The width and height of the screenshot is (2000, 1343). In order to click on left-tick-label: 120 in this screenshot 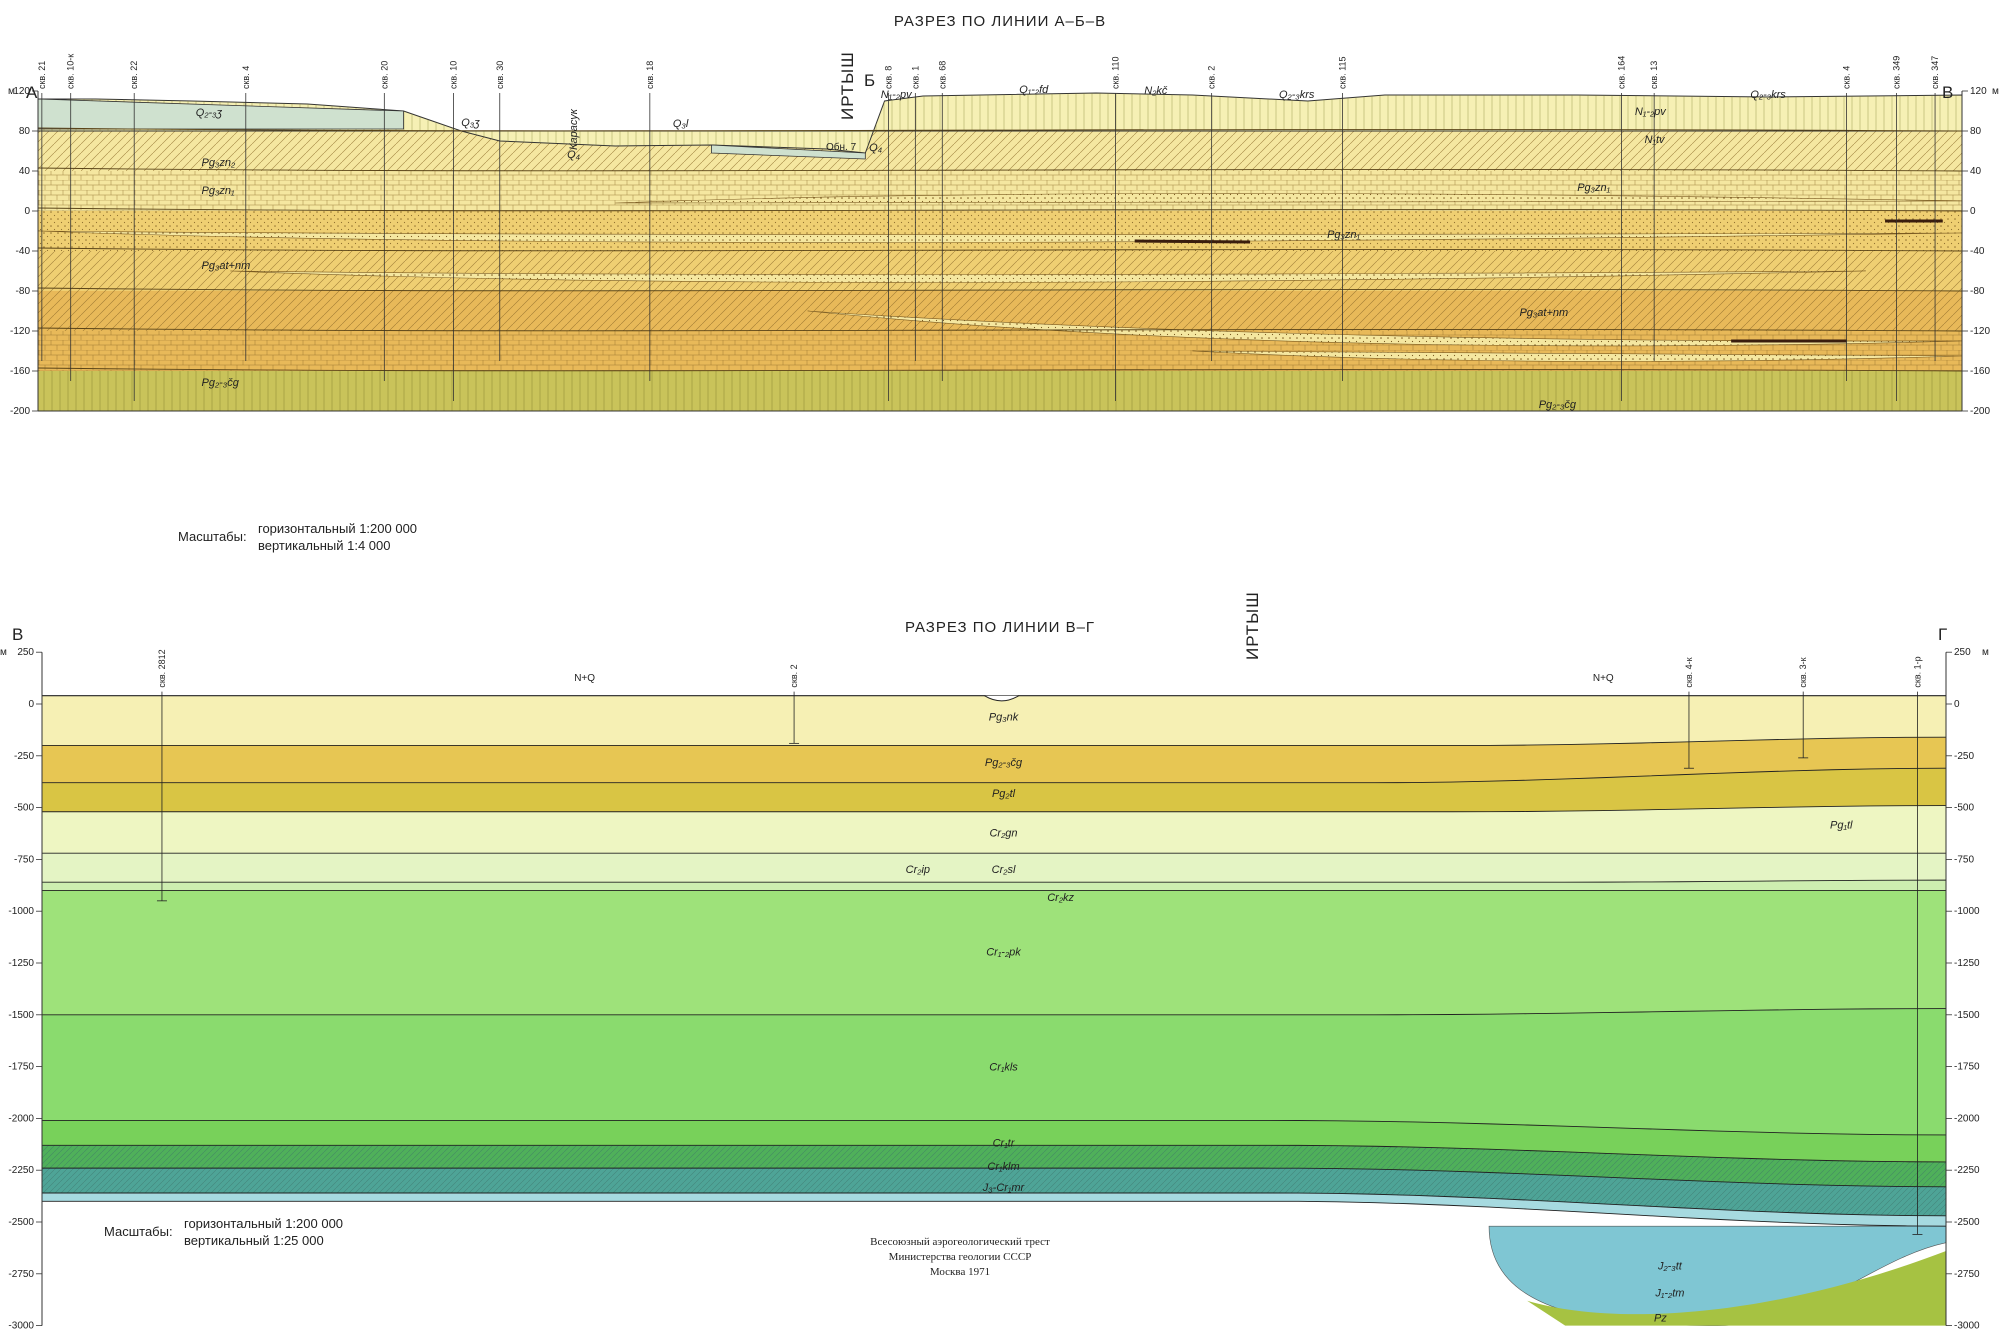, I will do `click(21, 91)`.